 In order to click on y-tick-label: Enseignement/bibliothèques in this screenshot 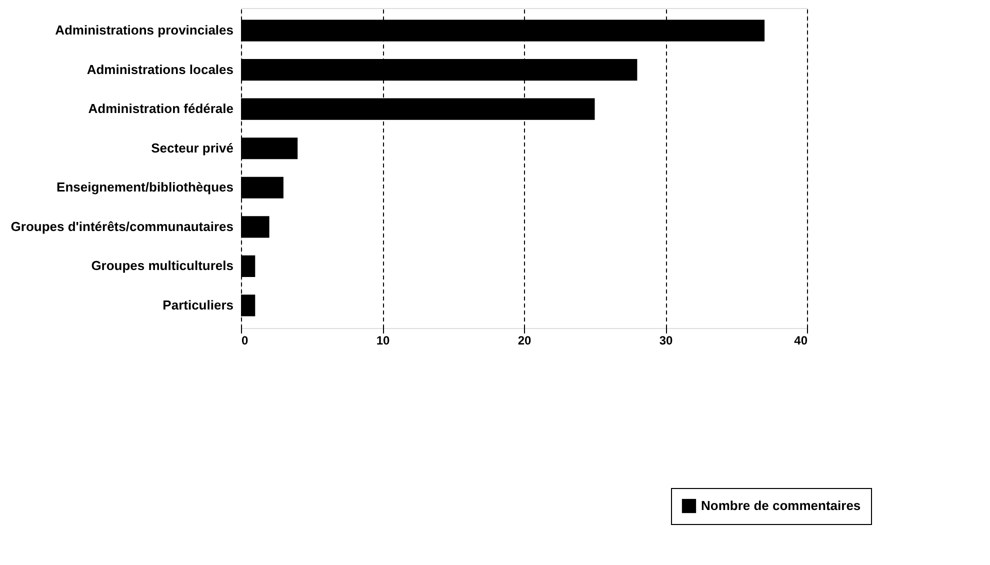, I will do `click(145, 187)`.